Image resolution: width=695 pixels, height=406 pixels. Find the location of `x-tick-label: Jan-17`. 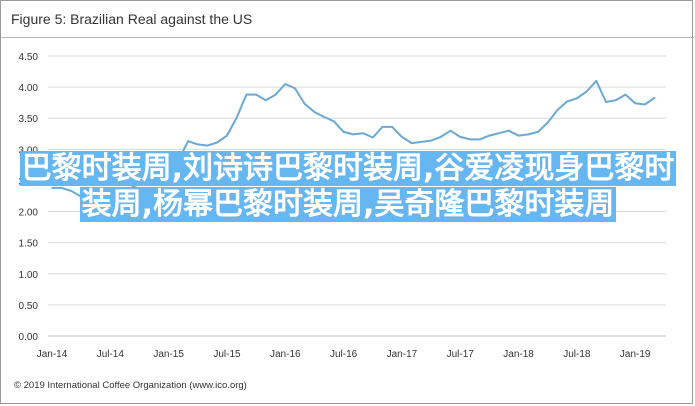

x-tick-label: Jan-17 is located at coordinates (402, 354).